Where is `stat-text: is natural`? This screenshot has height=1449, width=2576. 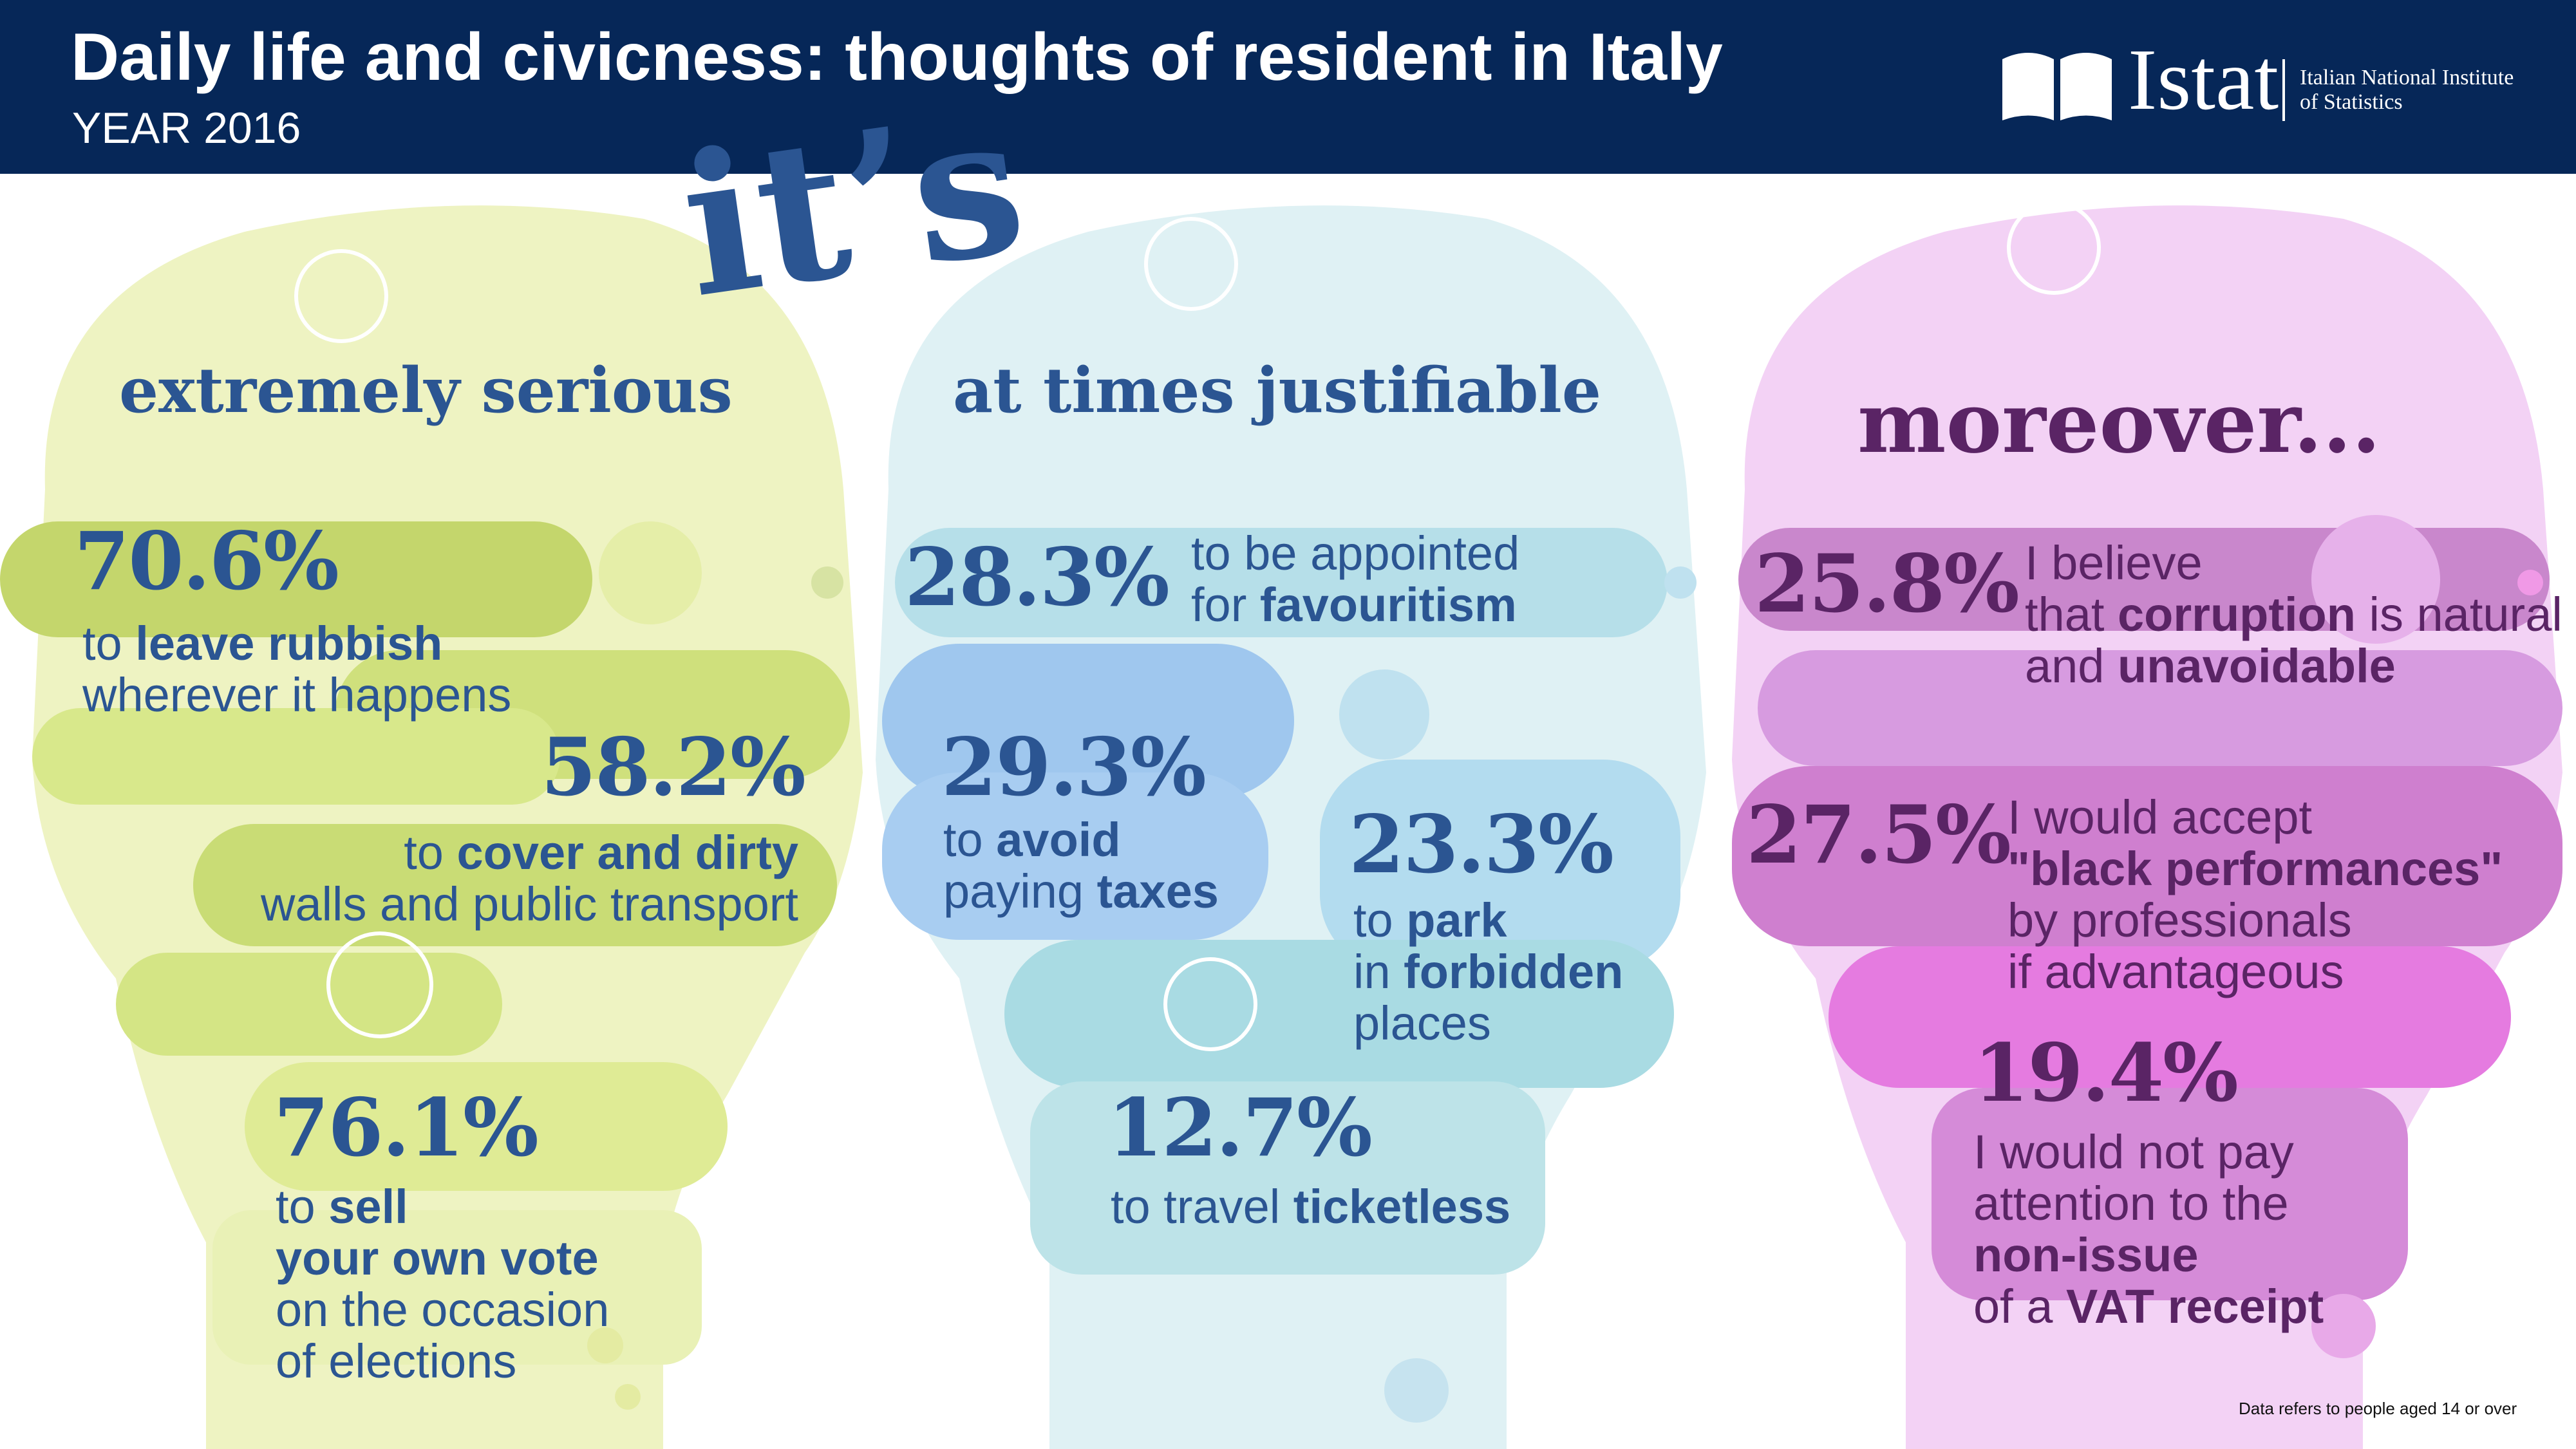
stat-text: is natural is located at coordinates (2458, 614).